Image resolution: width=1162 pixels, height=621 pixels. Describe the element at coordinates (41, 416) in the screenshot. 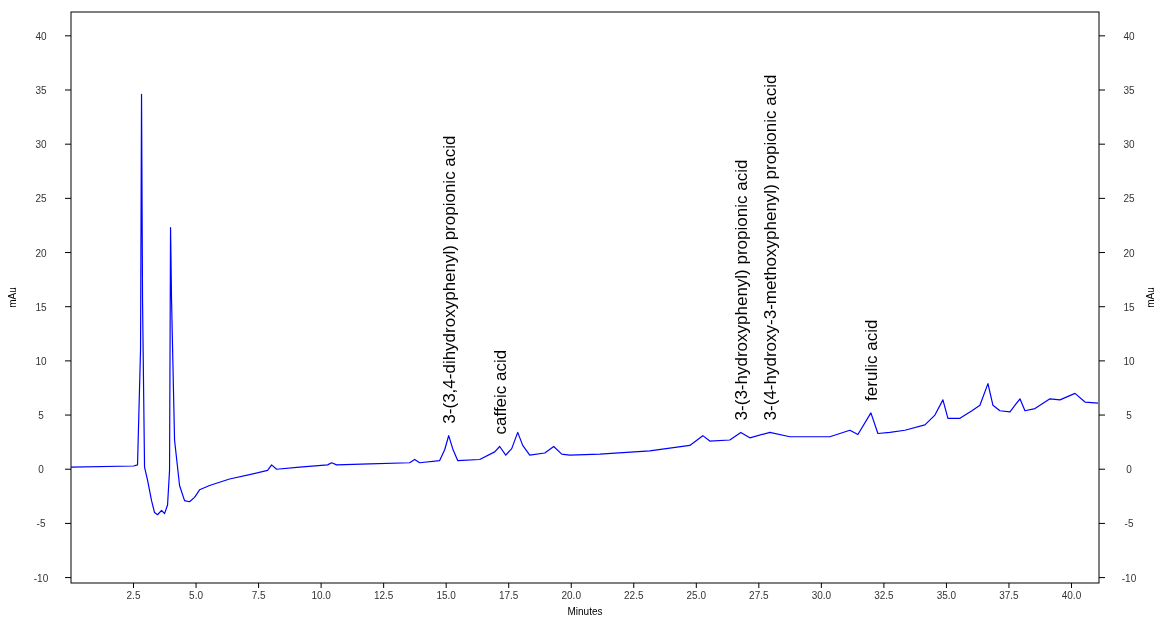

I see `y-tick-label: 5` at that location.